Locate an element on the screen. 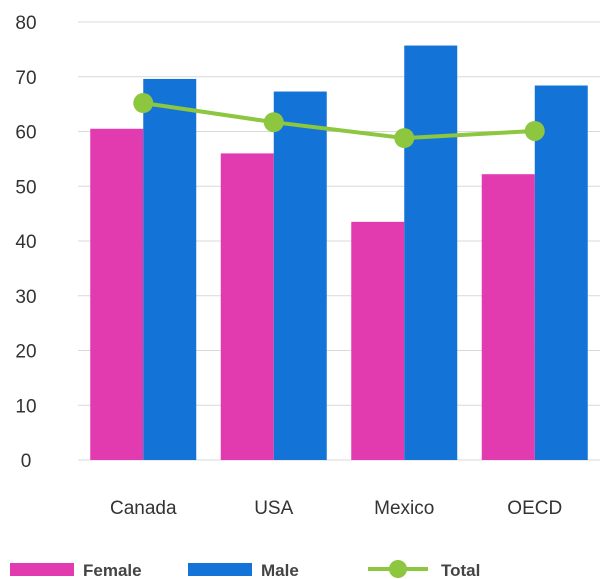 This screenshot has width=606, height=579. y-tick-label: 60 is located at coordinates (25, 133).